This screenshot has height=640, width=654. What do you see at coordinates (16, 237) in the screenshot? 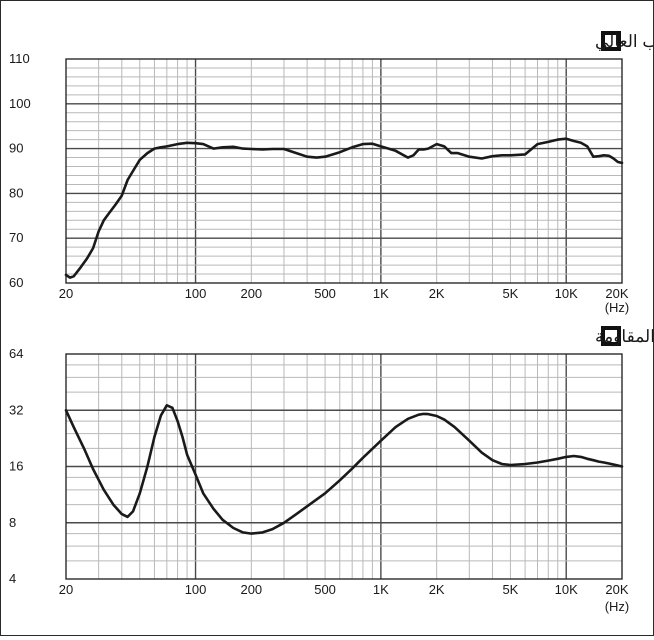
I see `y-tick-label: 70` at bounding box center [16, 237].